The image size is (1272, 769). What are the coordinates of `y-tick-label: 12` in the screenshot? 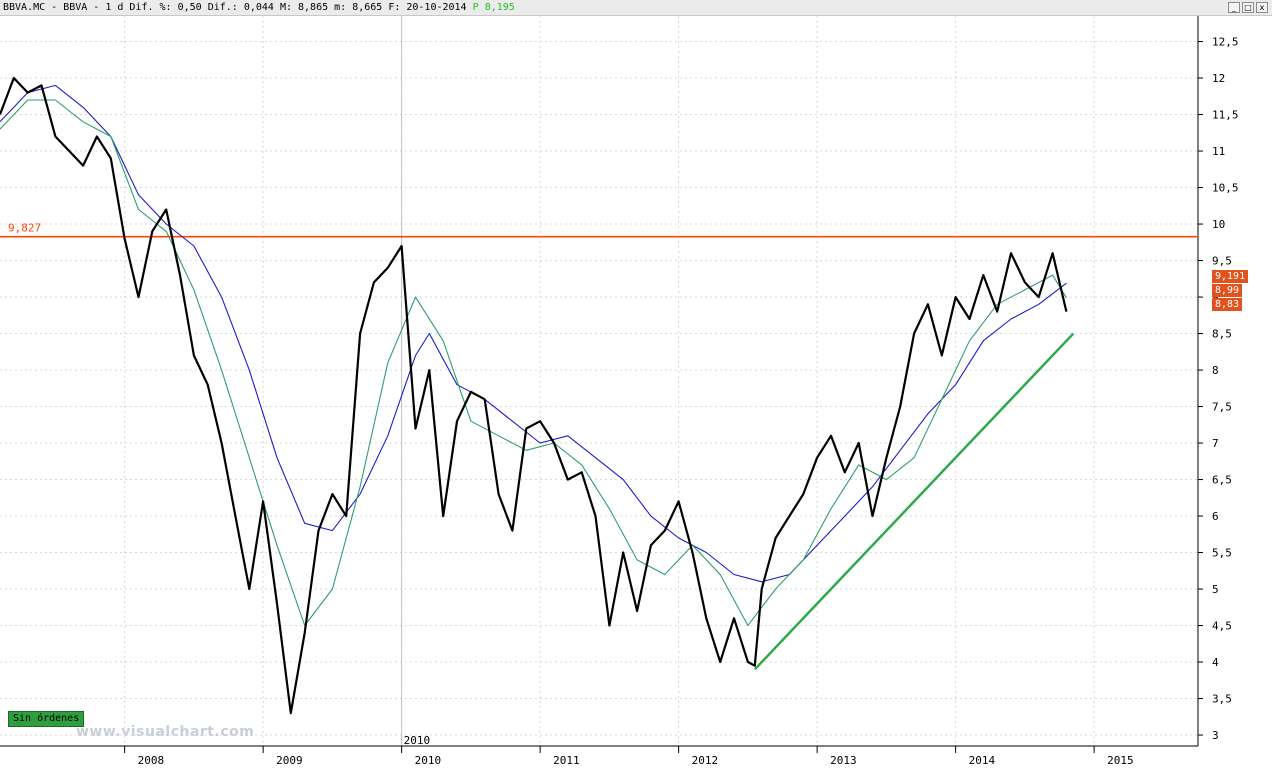 It's located at (1218, 78).